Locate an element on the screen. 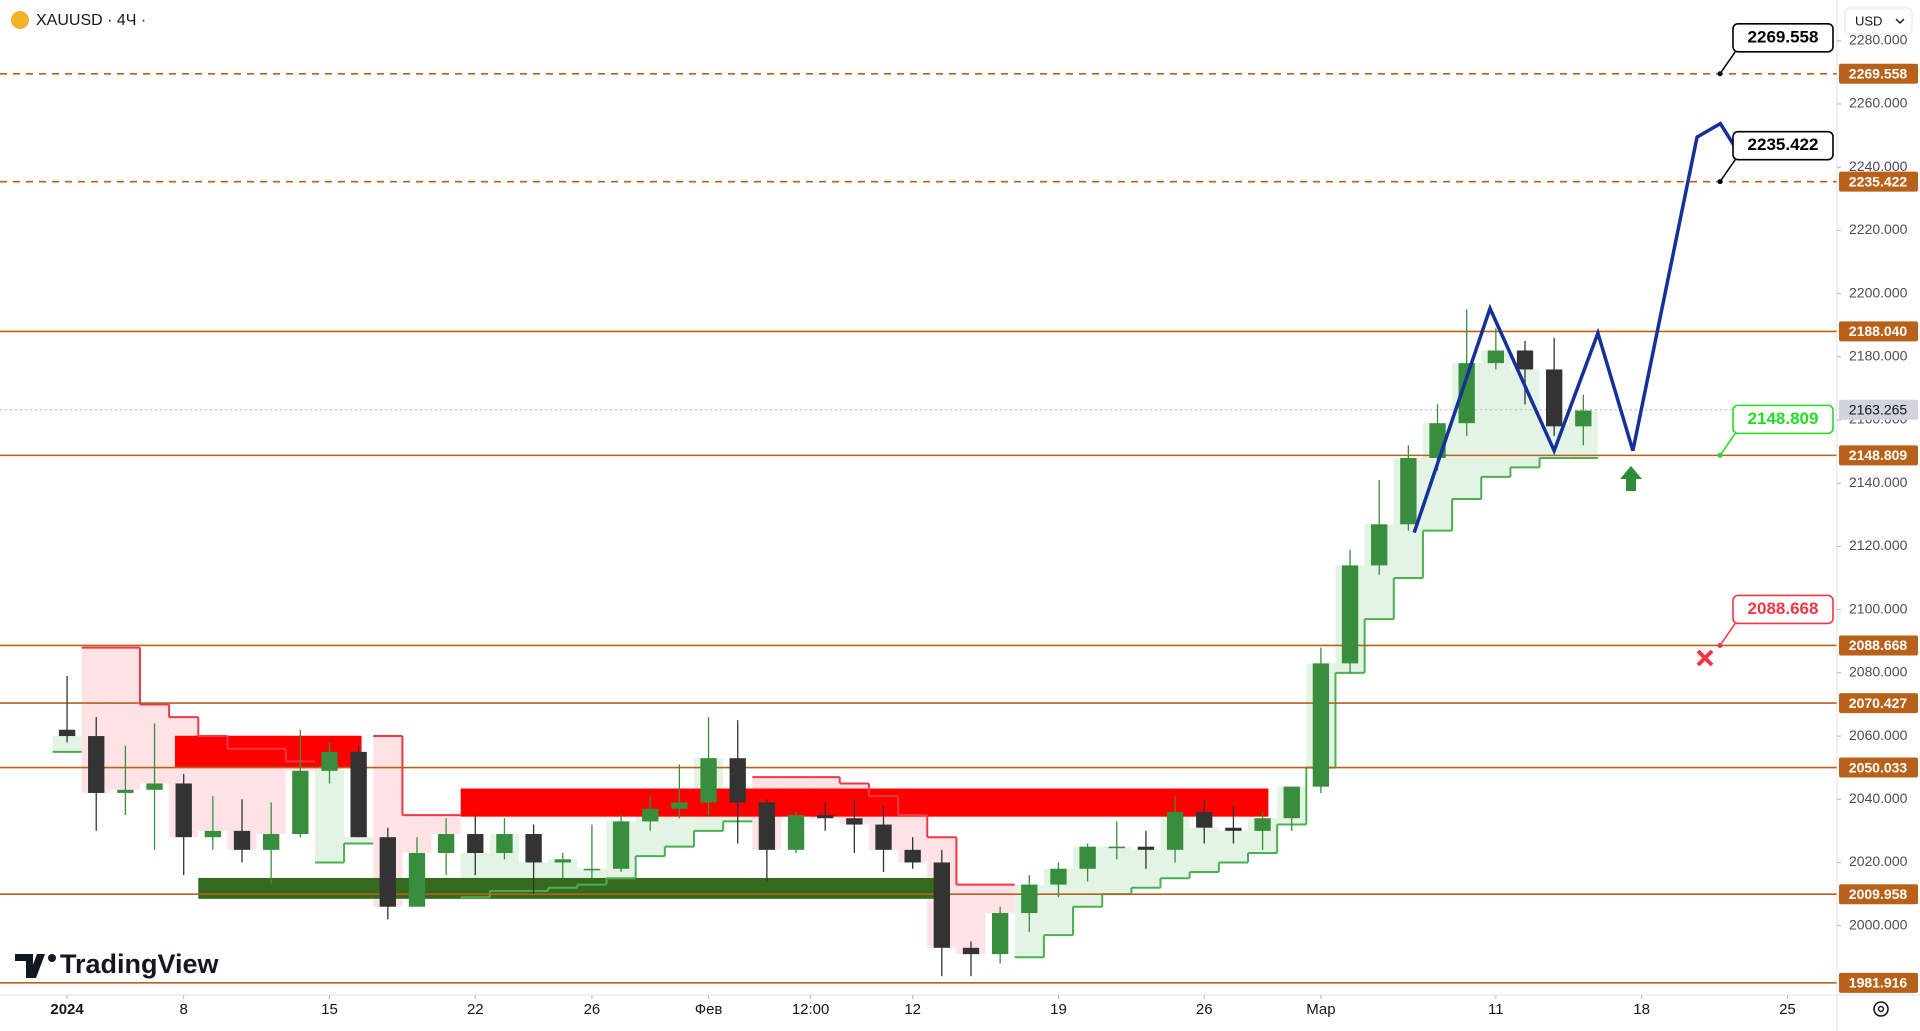  y-tick-label: 2200.000 is located at coordinates (1878, 292).